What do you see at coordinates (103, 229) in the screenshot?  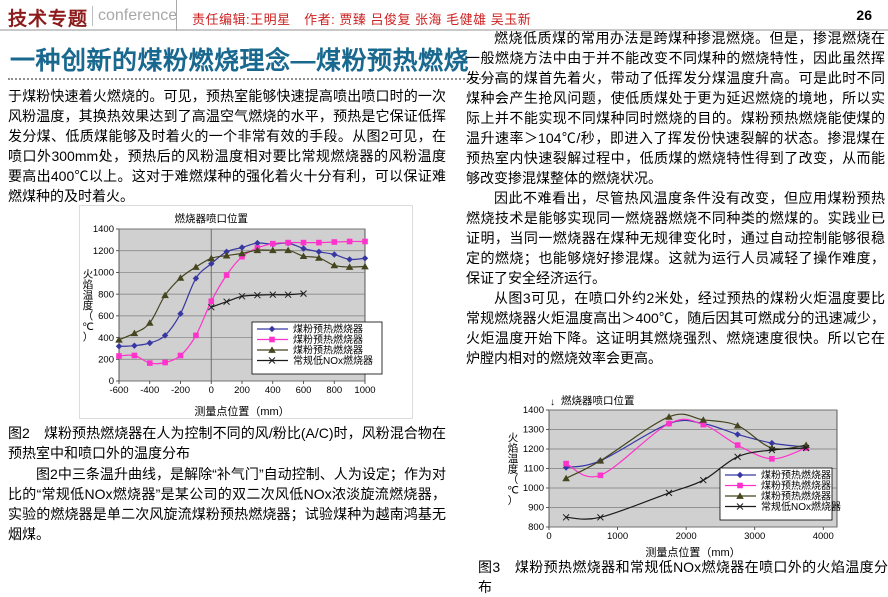 I see `y-tick-label: 1400` at bounding box center [103, 229].